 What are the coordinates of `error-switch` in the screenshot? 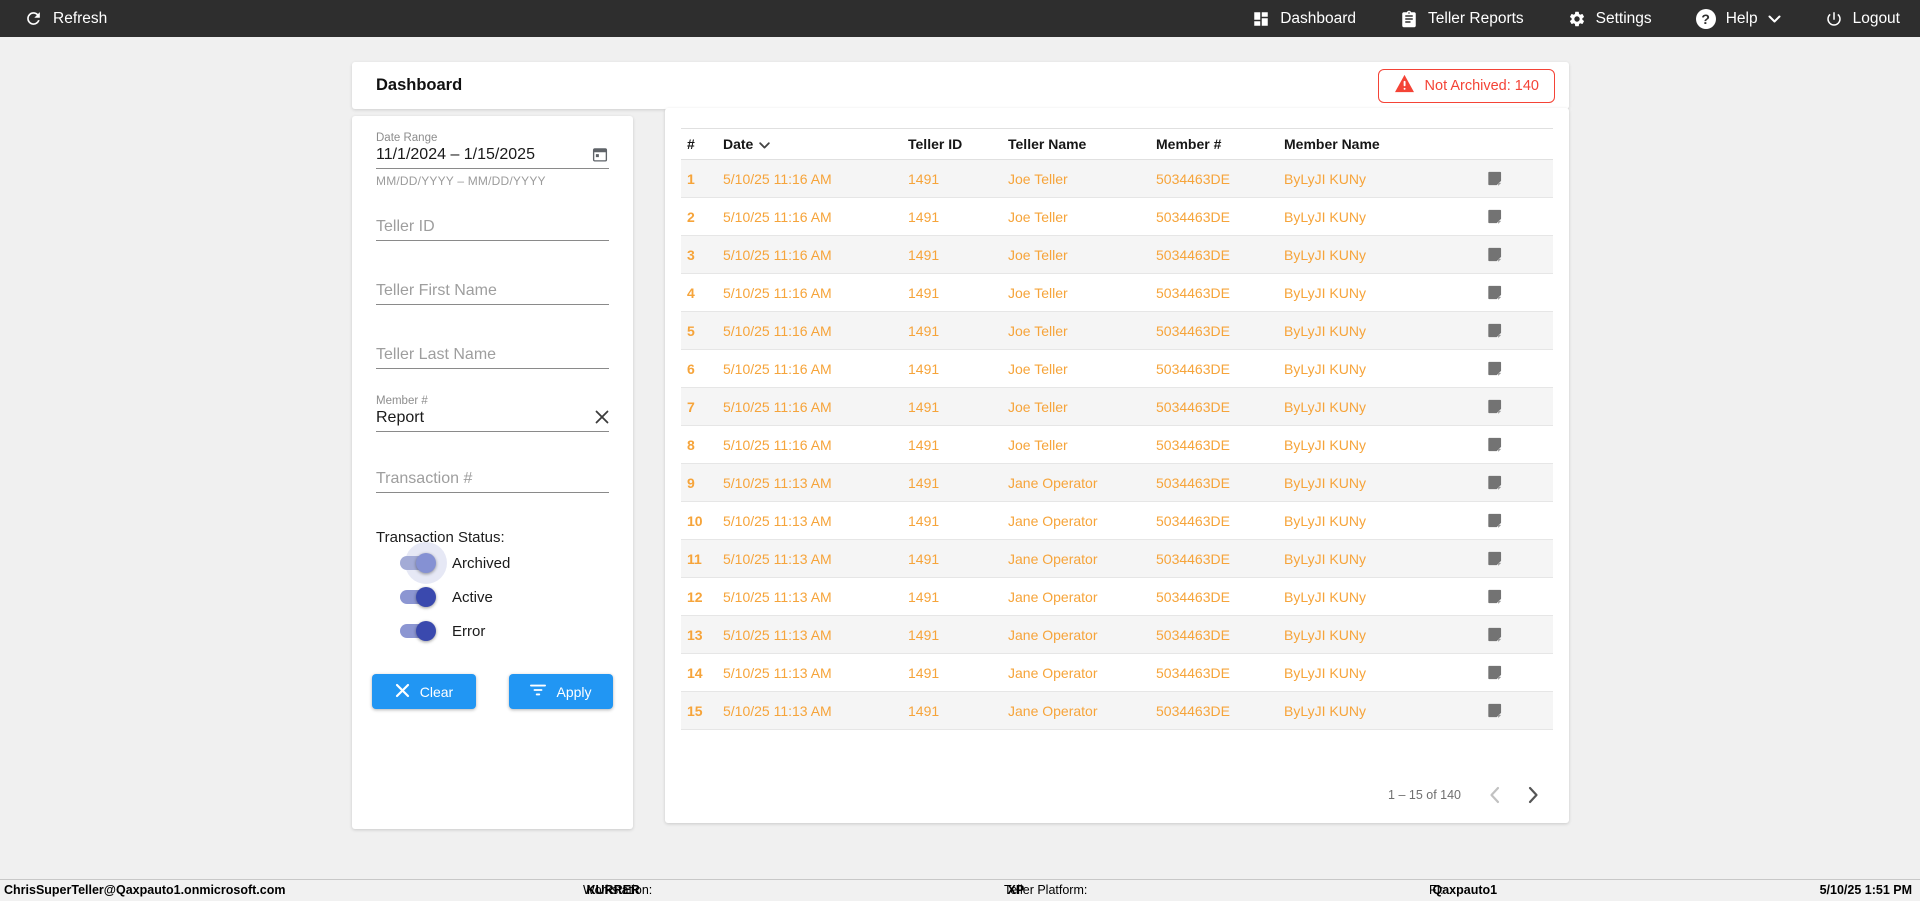 It's located at (419, 631).